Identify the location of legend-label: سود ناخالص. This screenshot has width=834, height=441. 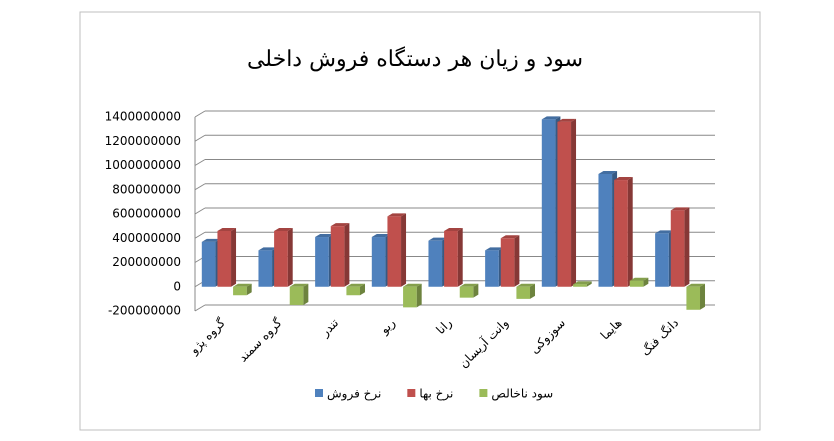
(522, 394).